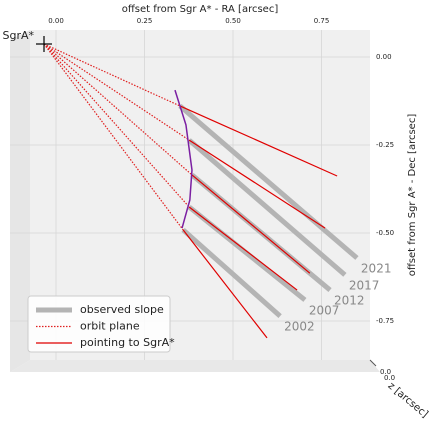  What do you see at coordinates (200, 9) in the screenshot?
I see `x-axis-label: offset from Sgr A* - RA [arcsec]` at bounding box center [200, 9].